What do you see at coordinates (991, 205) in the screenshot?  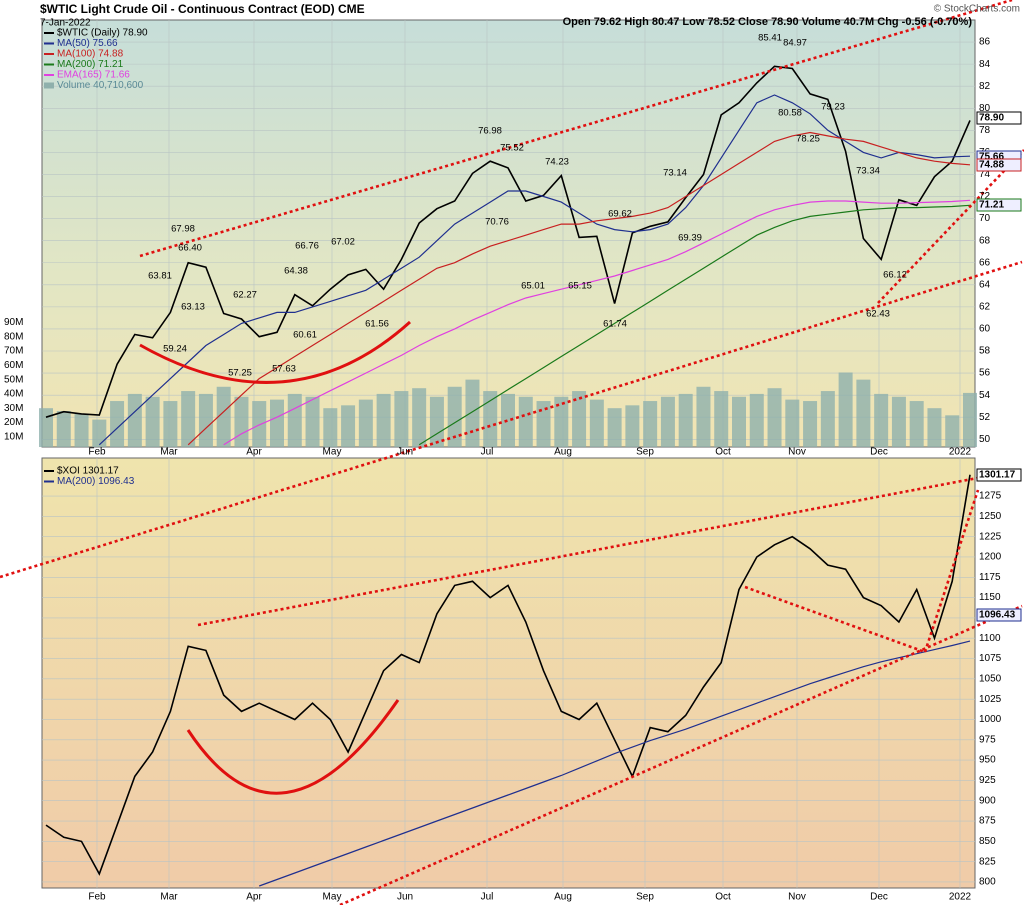 I see `last-value-label: 71.21` at bounding box center [991, 205].